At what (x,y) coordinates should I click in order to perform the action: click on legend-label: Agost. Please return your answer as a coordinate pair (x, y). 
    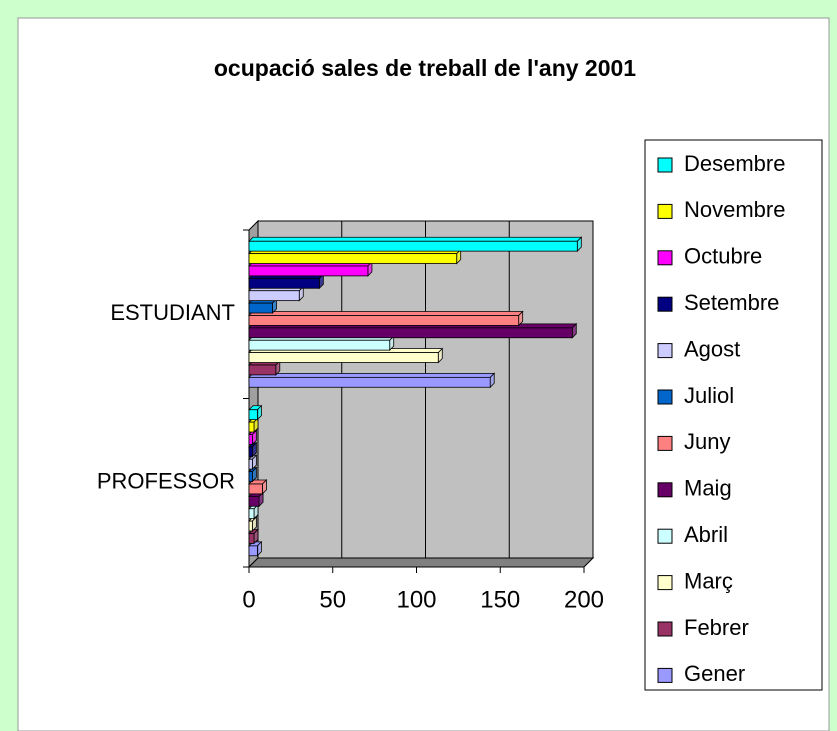
    Looking at the image, I should click on (712, 348).